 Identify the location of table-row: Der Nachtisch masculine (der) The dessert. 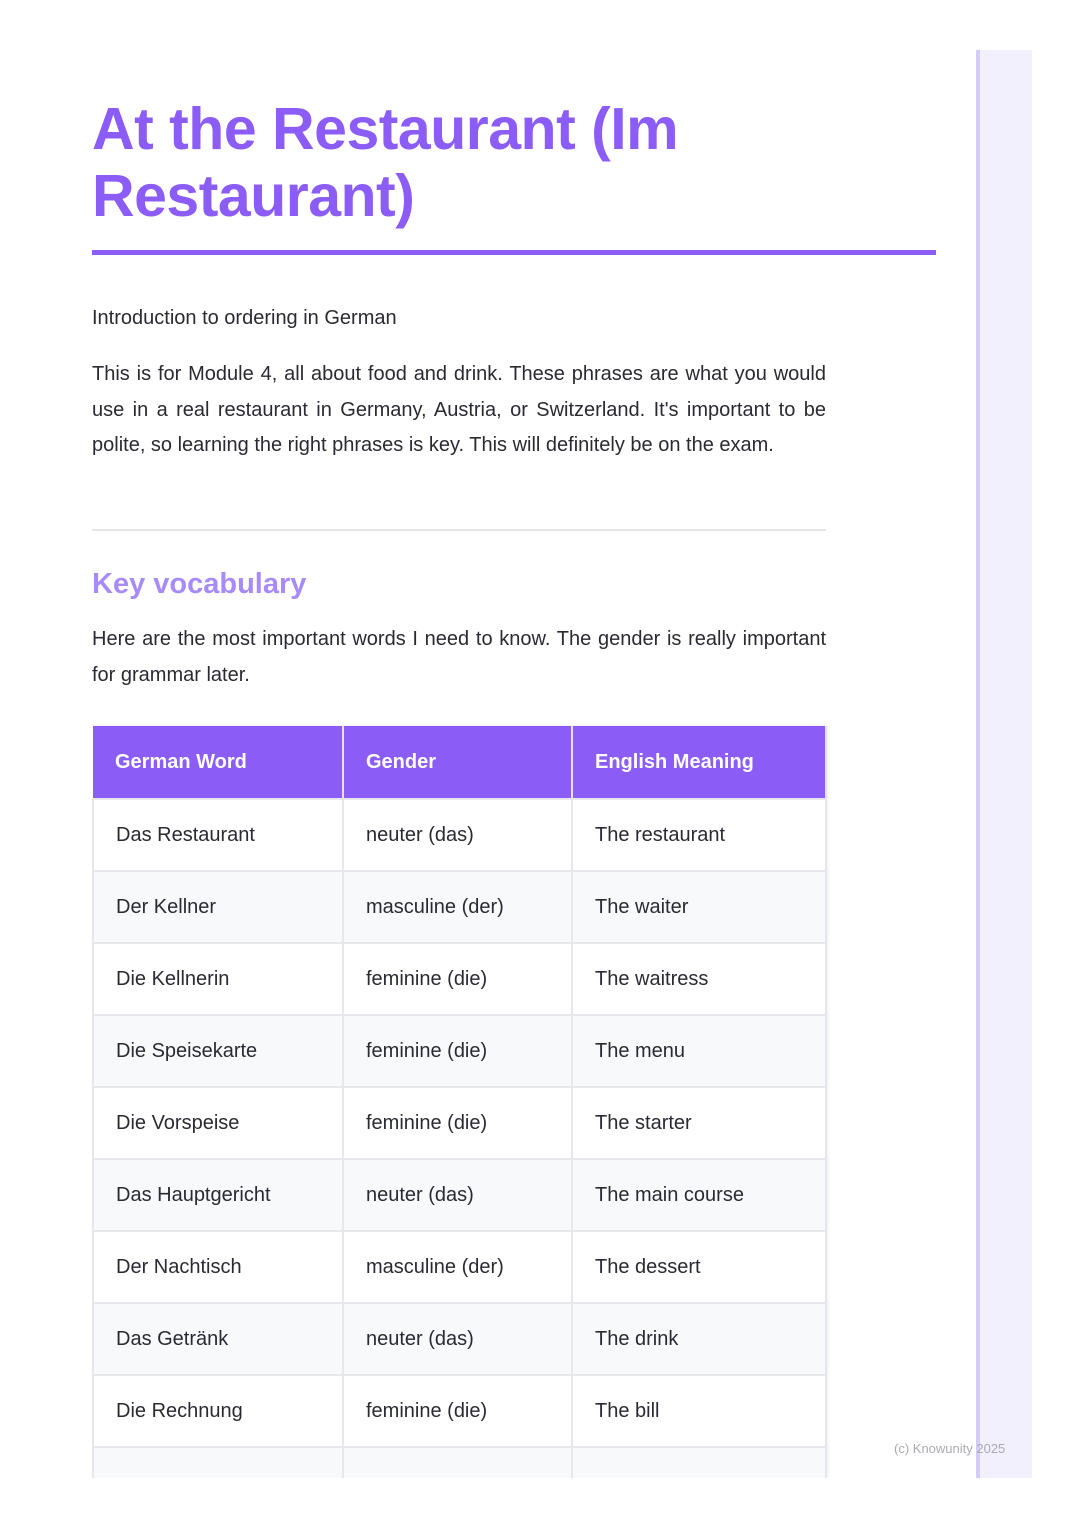
(459, 1267).